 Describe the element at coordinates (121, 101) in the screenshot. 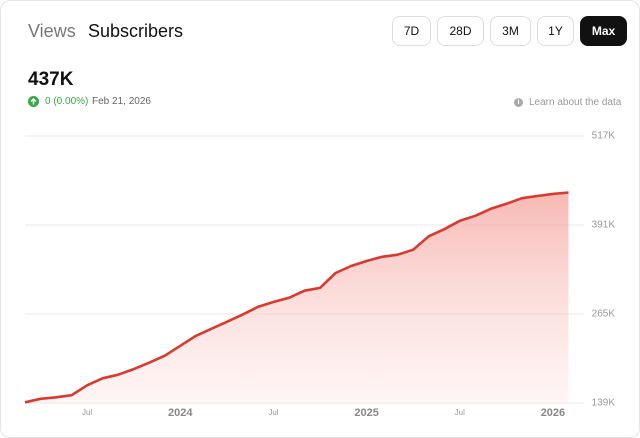

I see `date: Feb 21, 2026` at that location.